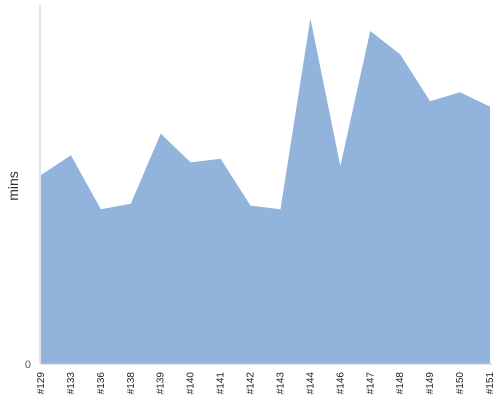 The height and width of the screenshot is (400, 500). Describe the element at coordinates (460, 383) in the screenshot. I see `x-tick-label: #150` at that location.